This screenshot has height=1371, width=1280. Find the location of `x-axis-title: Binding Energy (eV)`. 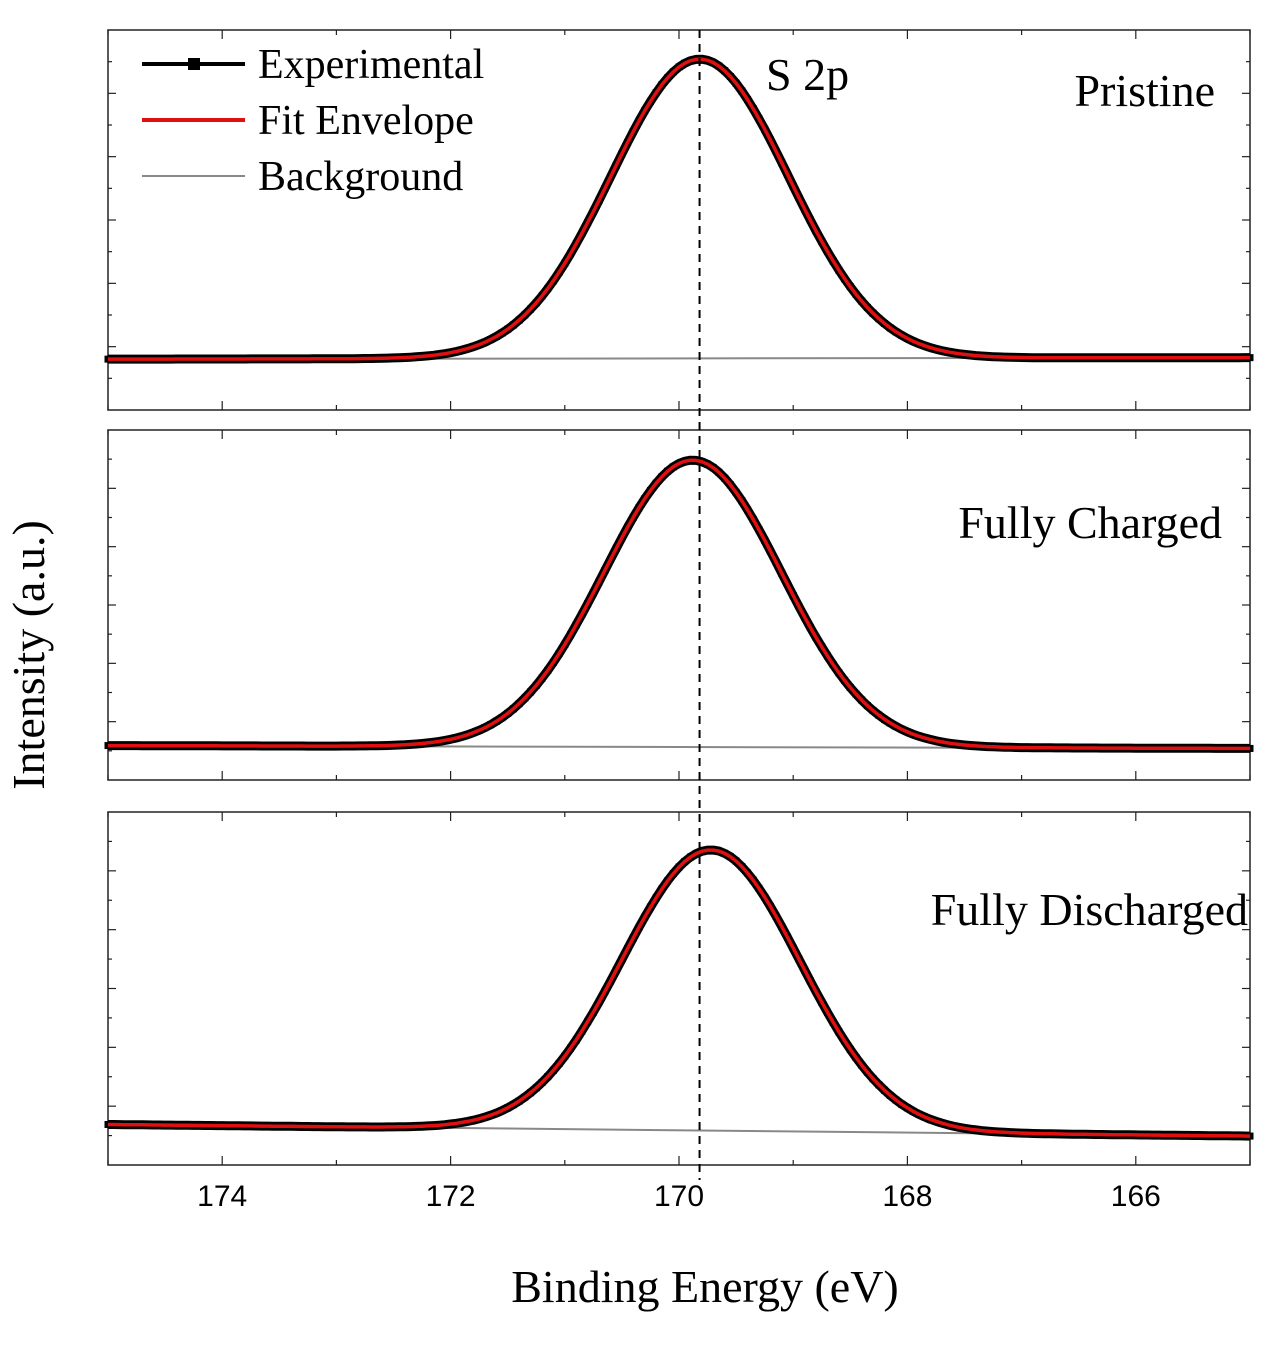

x-axis-title: Binding Energy (eV) is located at coordinates (705, 1286).